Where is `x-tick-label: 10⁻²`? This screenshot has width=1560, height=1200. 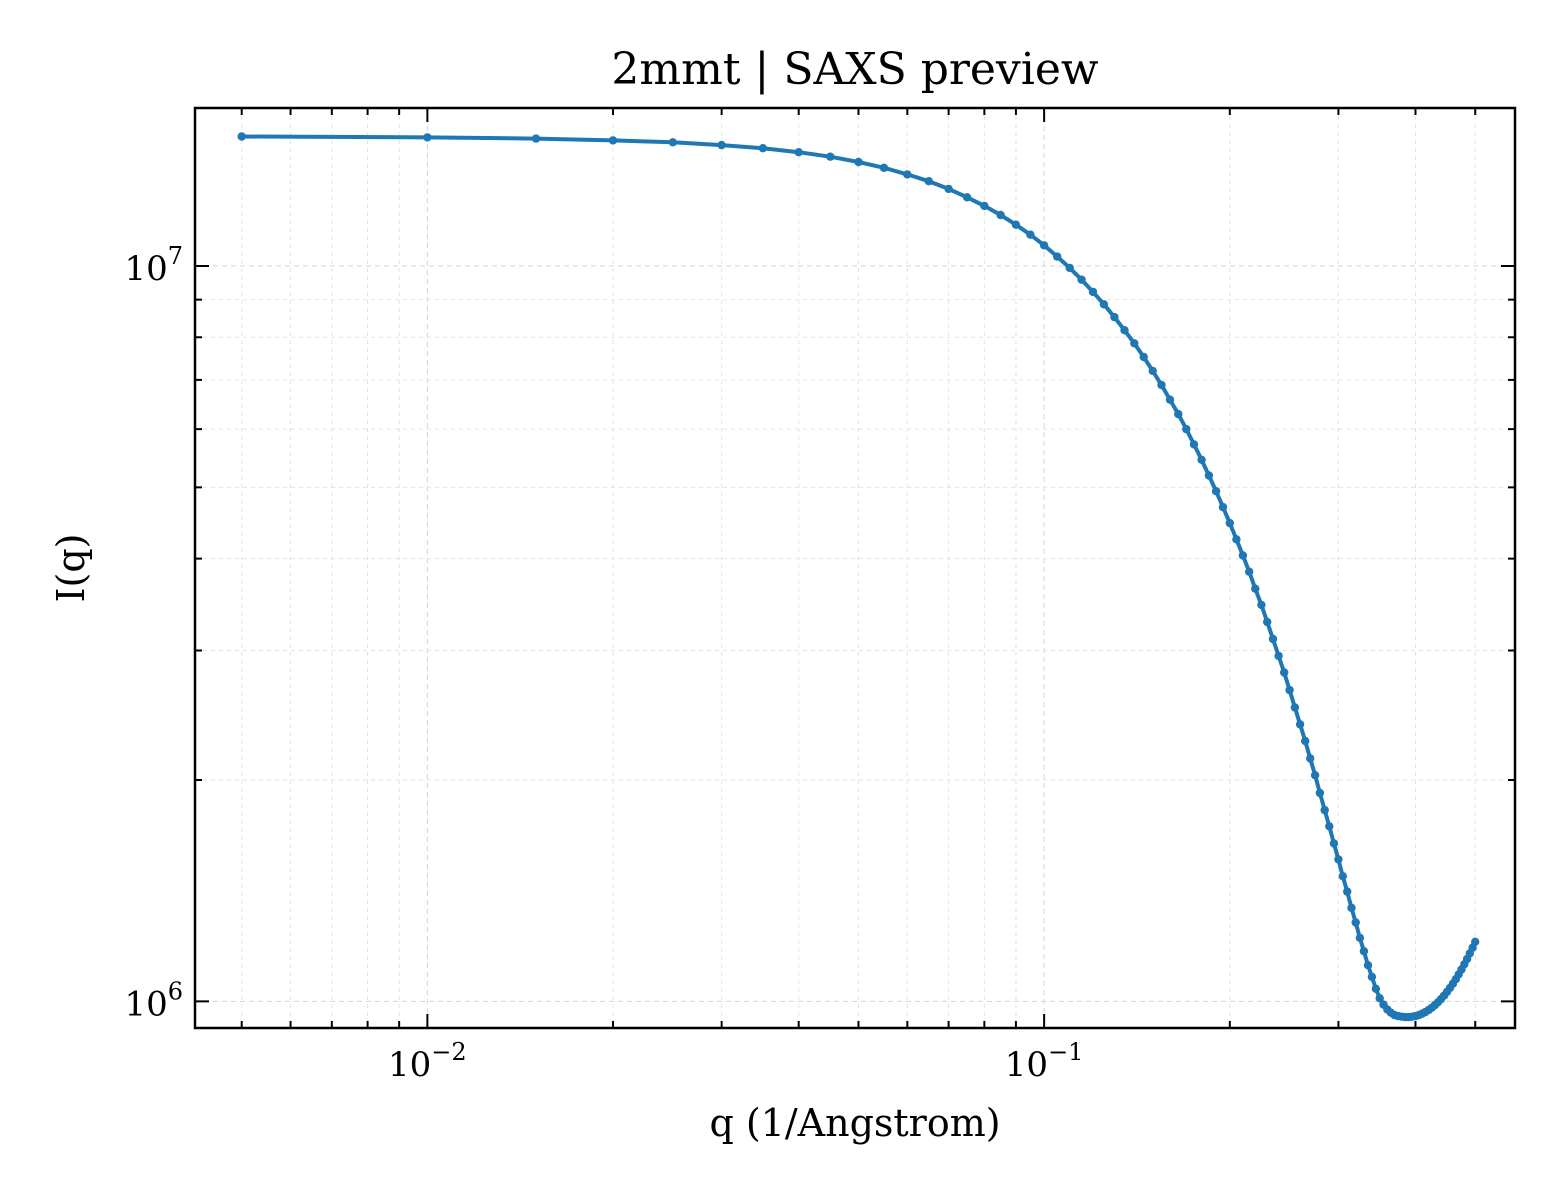 x-tick-label: 10⁻² is located at coordinates (427, 1061).